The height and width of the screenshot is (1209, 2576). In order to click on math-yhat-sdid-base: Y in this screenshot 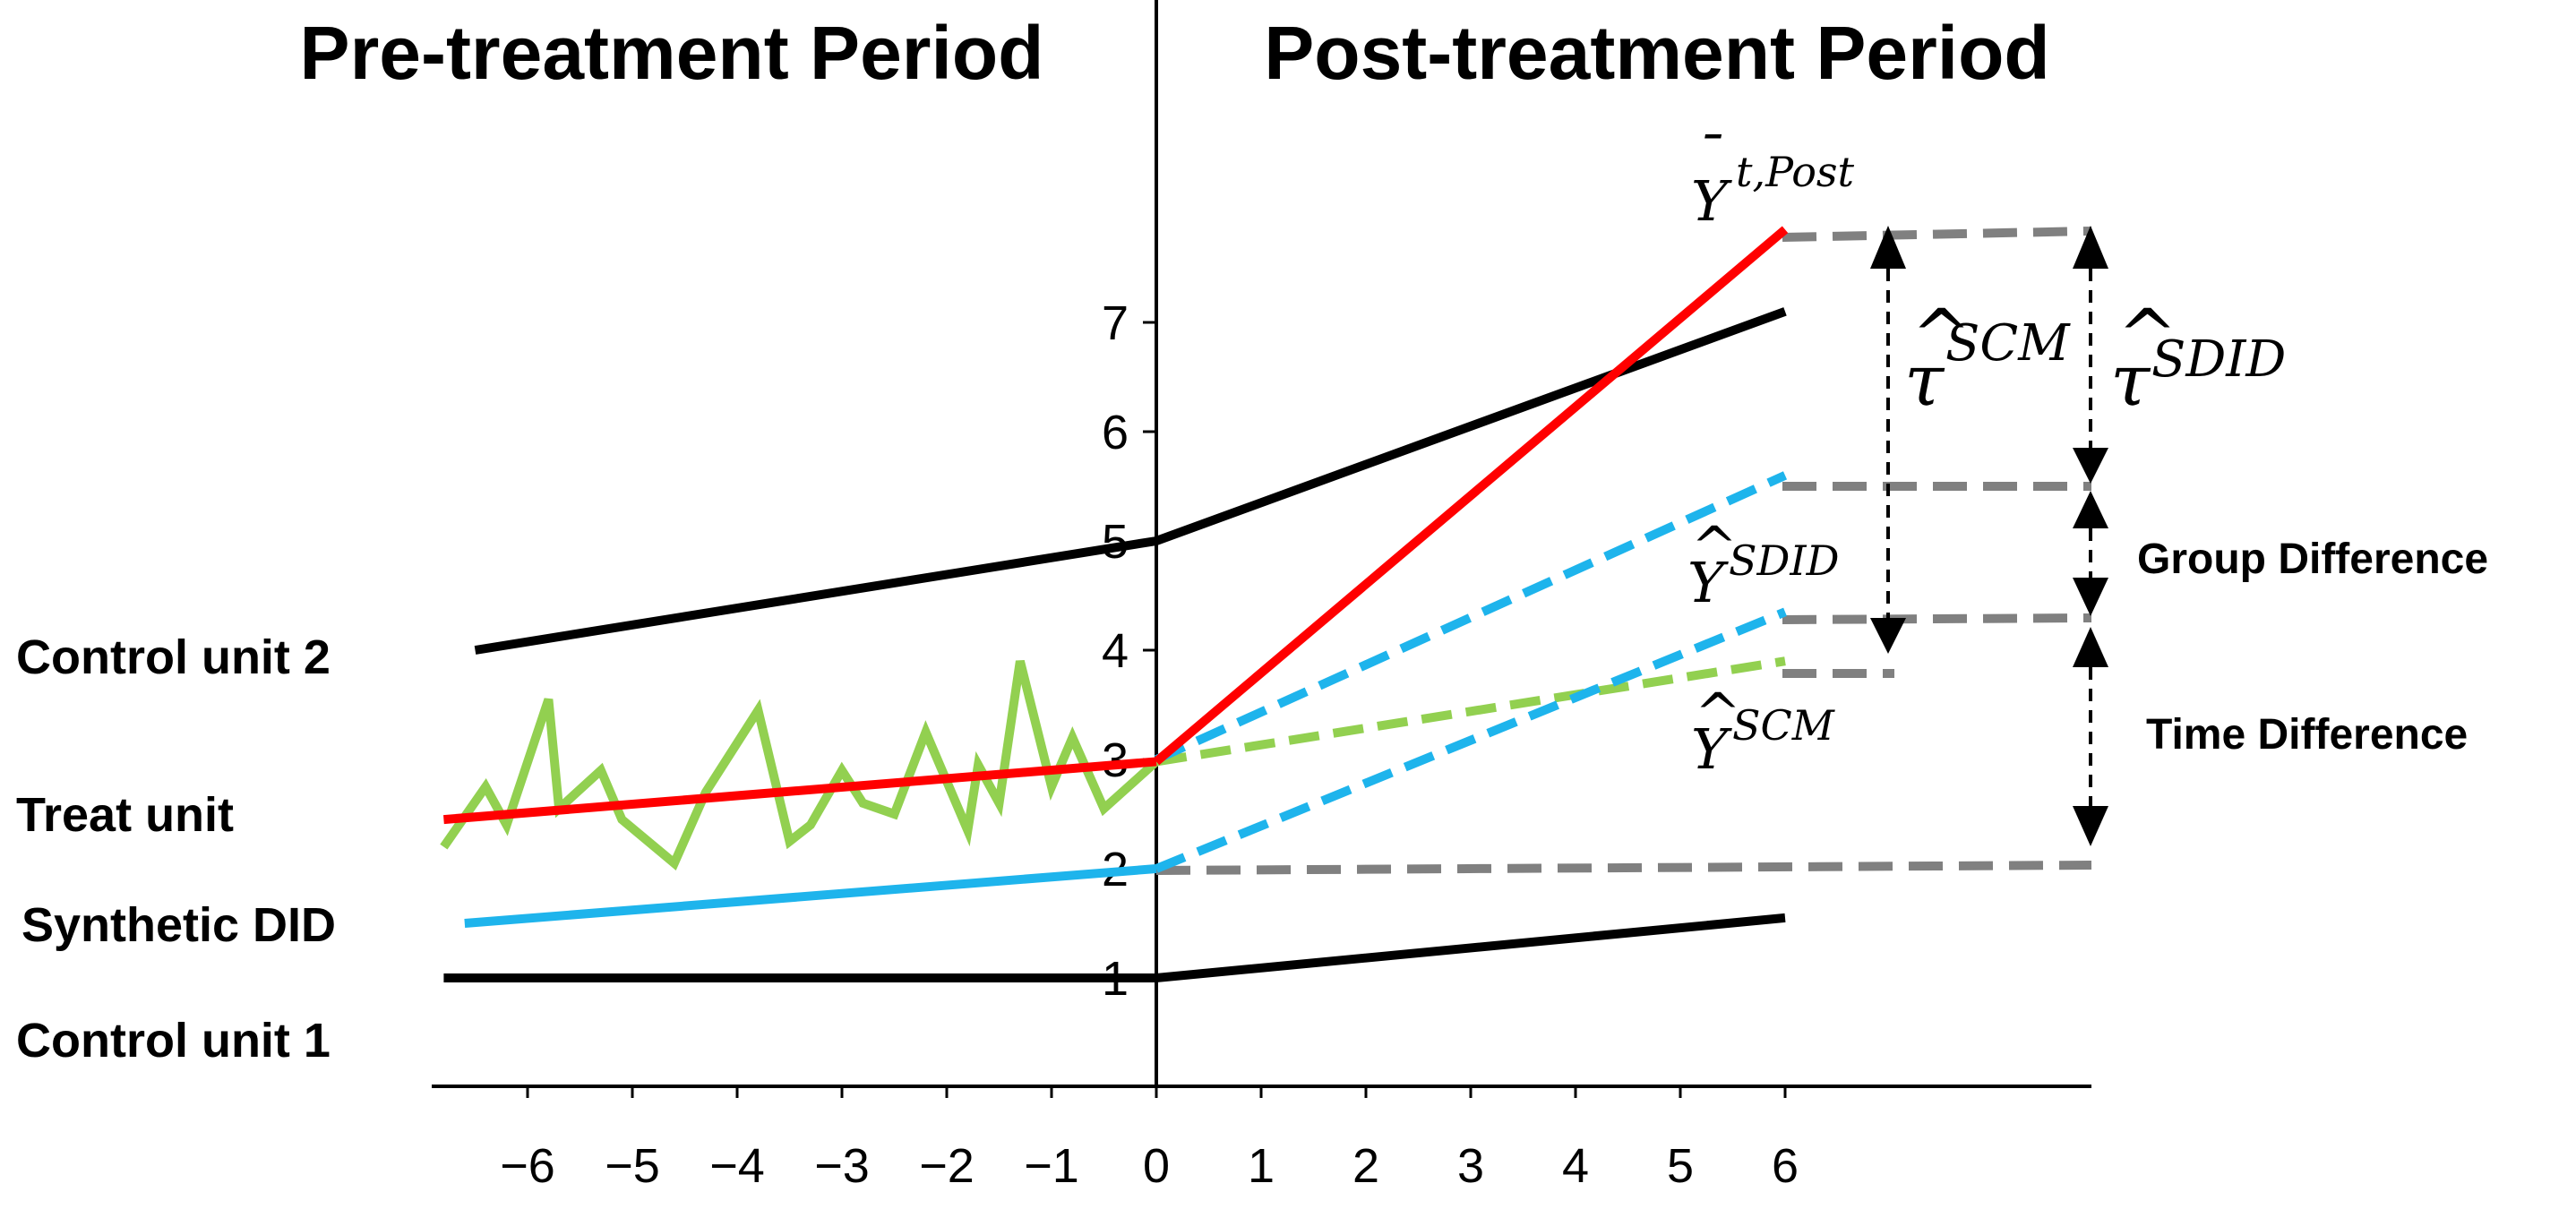, I will do `click(1708, 582)`.